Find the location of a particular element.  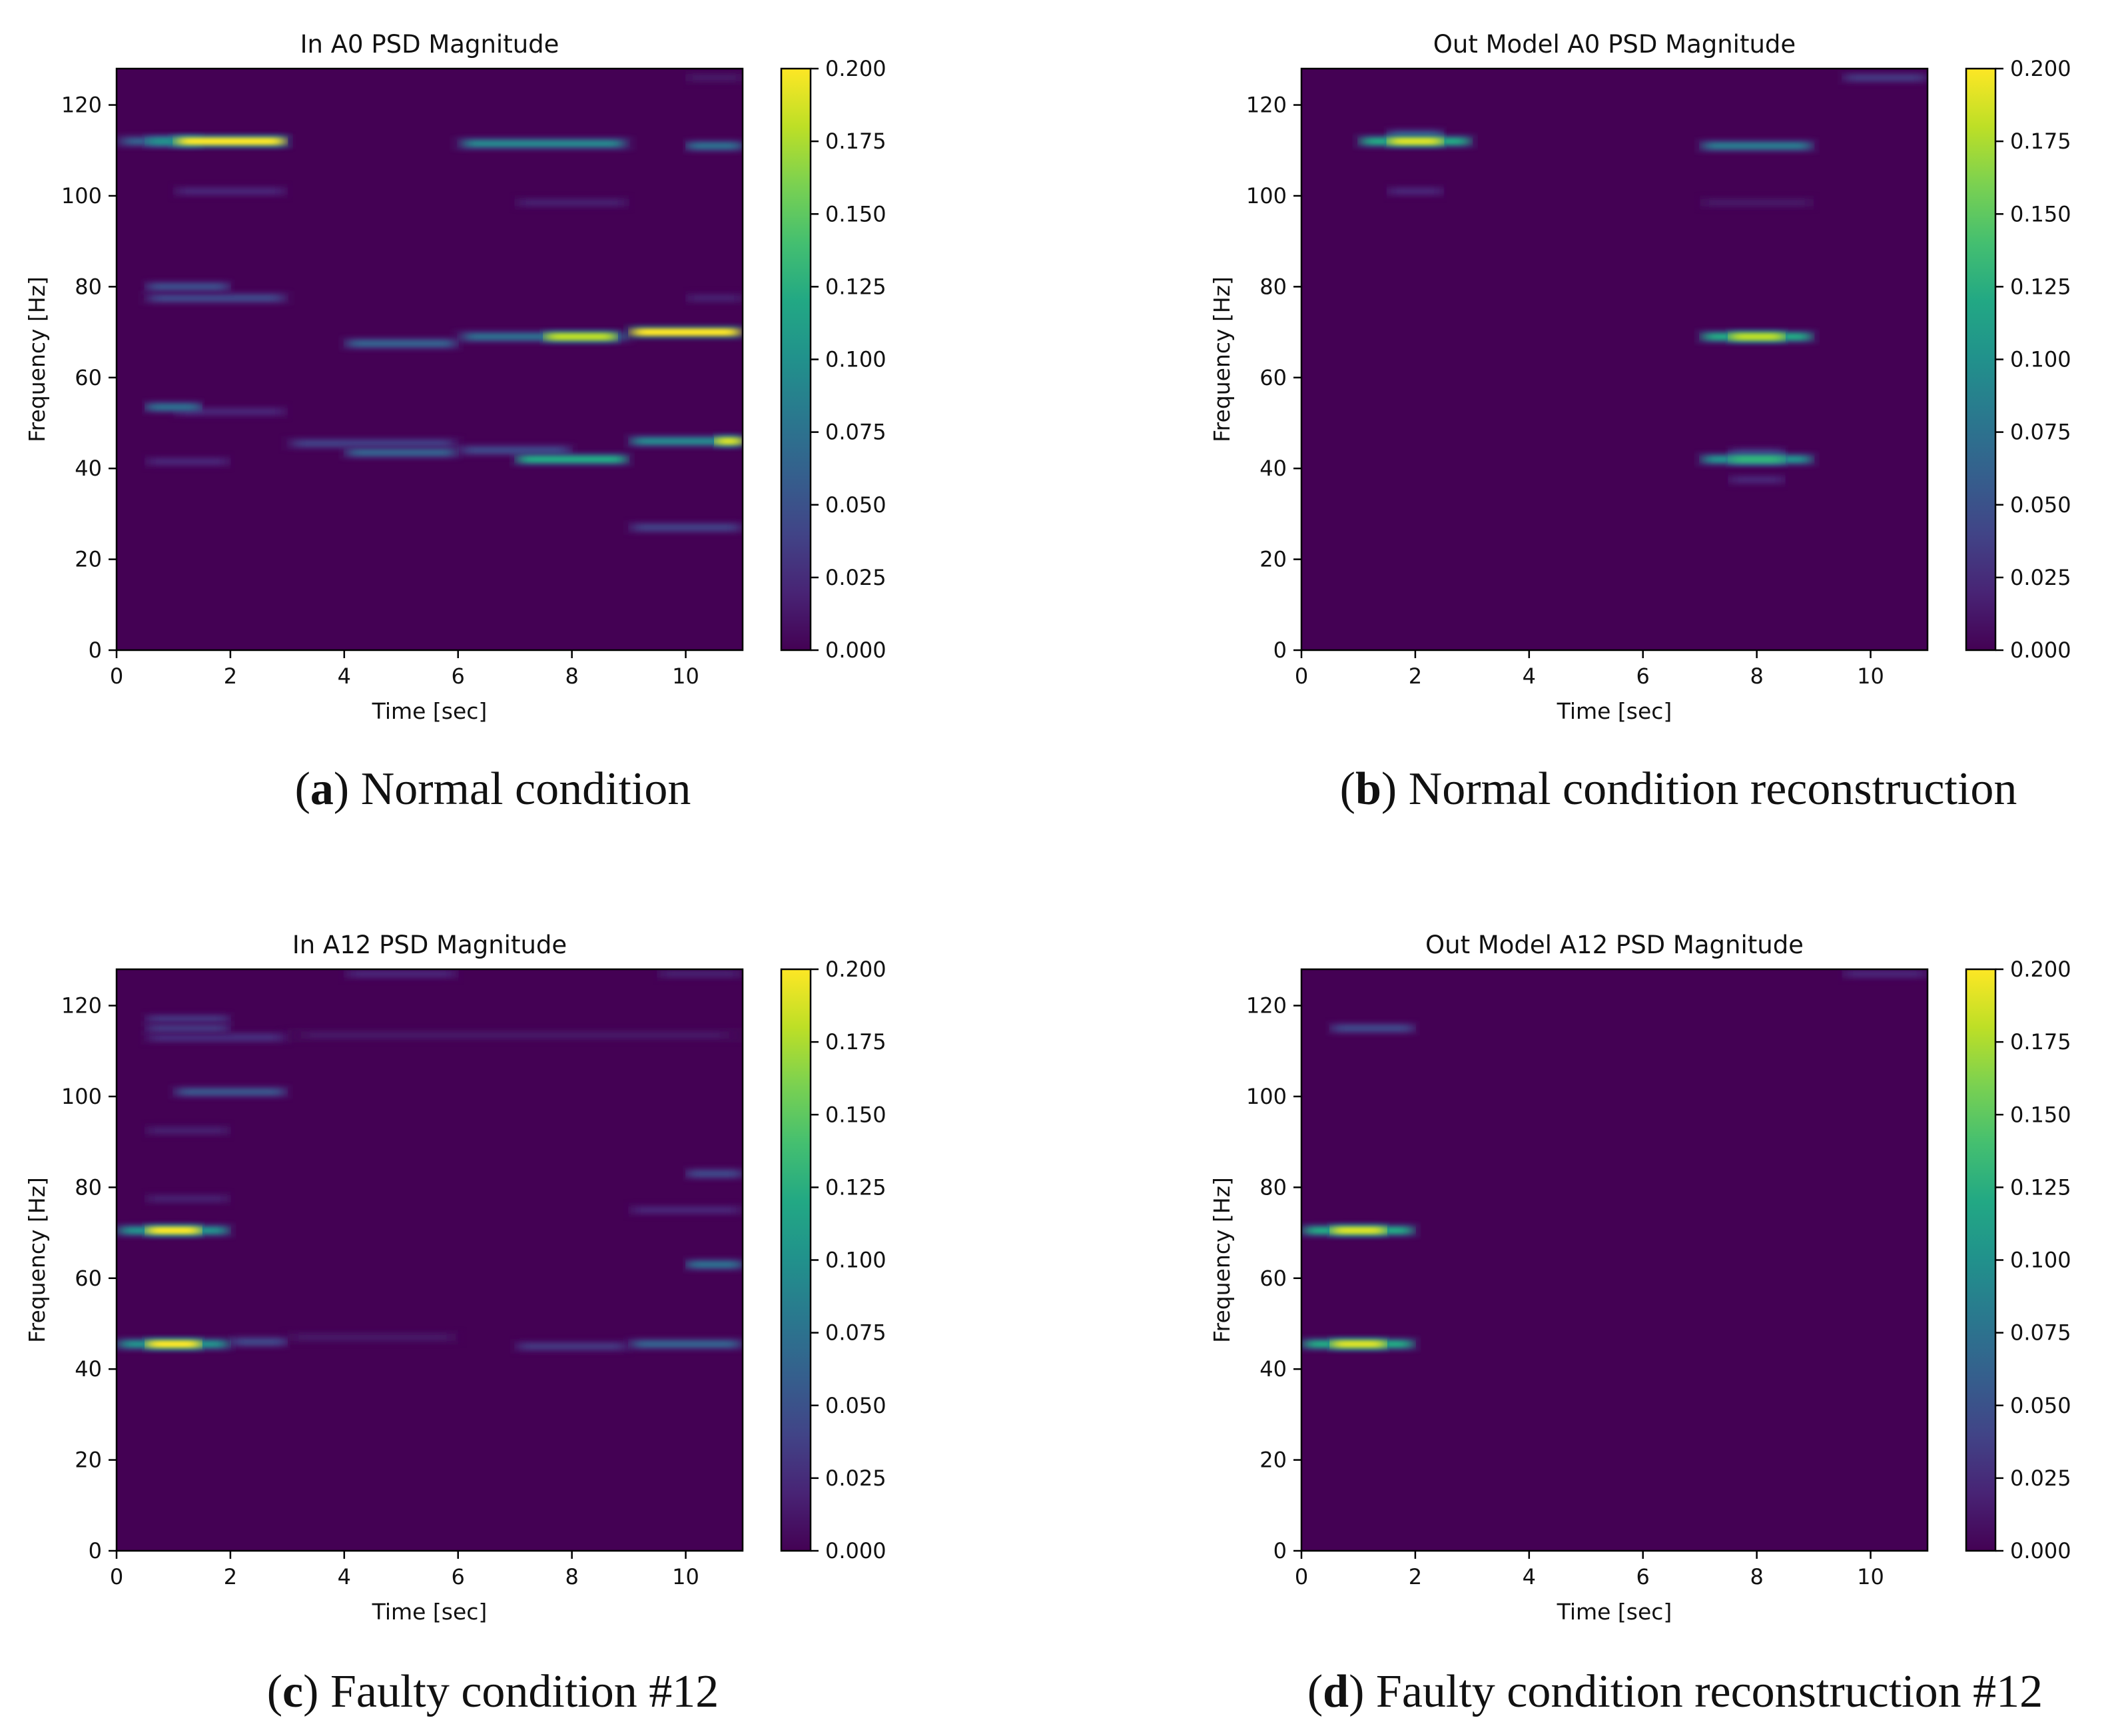

y-tick-label: 120 is located at coordinates (81, 105).